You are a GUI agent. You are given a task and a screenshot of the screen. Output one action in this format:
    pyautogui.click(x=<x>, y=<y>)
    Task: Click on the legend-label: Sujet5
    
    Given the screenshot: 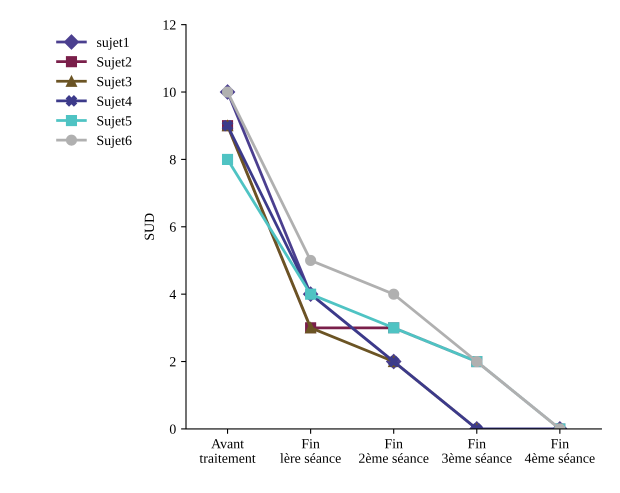 What is the action you would take?
    pyautogui.click(x=114, y=122)
    